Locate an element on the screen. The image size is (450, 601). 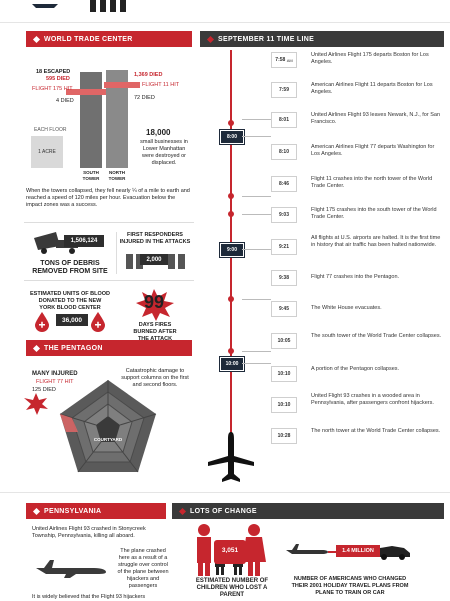
children-number-bg is located at coordinates (230, 552).